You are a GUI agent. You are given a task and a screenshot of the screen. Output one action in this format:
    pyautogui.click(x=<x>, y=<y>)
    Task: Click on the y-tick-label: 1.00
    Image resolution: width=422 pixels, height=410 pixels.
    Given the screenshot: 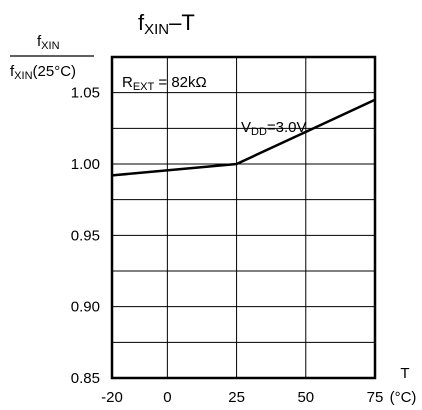 What is the action you would take?
    pyautogui.click(x=85, y=164)
    